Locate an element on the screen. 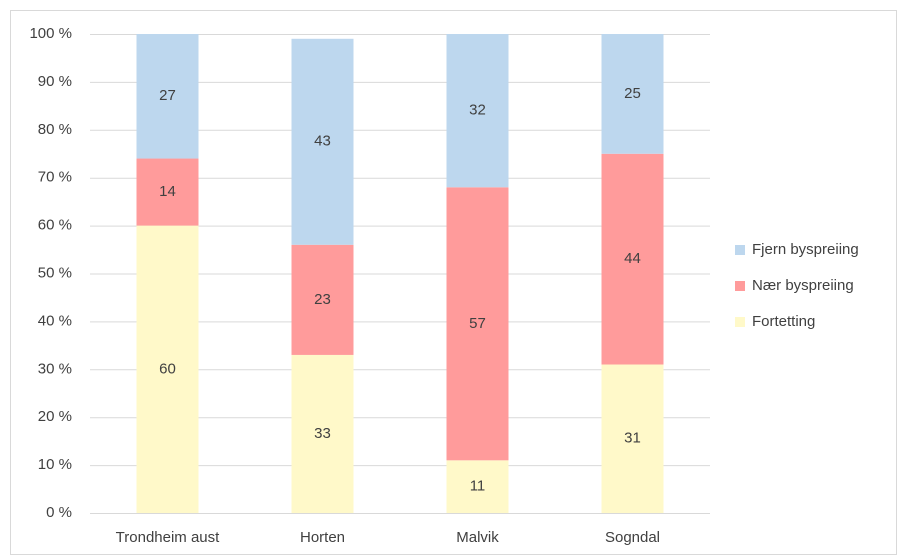 The width and height of the screenshot is (898, 556). data-label: 60 is located at coordinates (167, 368).